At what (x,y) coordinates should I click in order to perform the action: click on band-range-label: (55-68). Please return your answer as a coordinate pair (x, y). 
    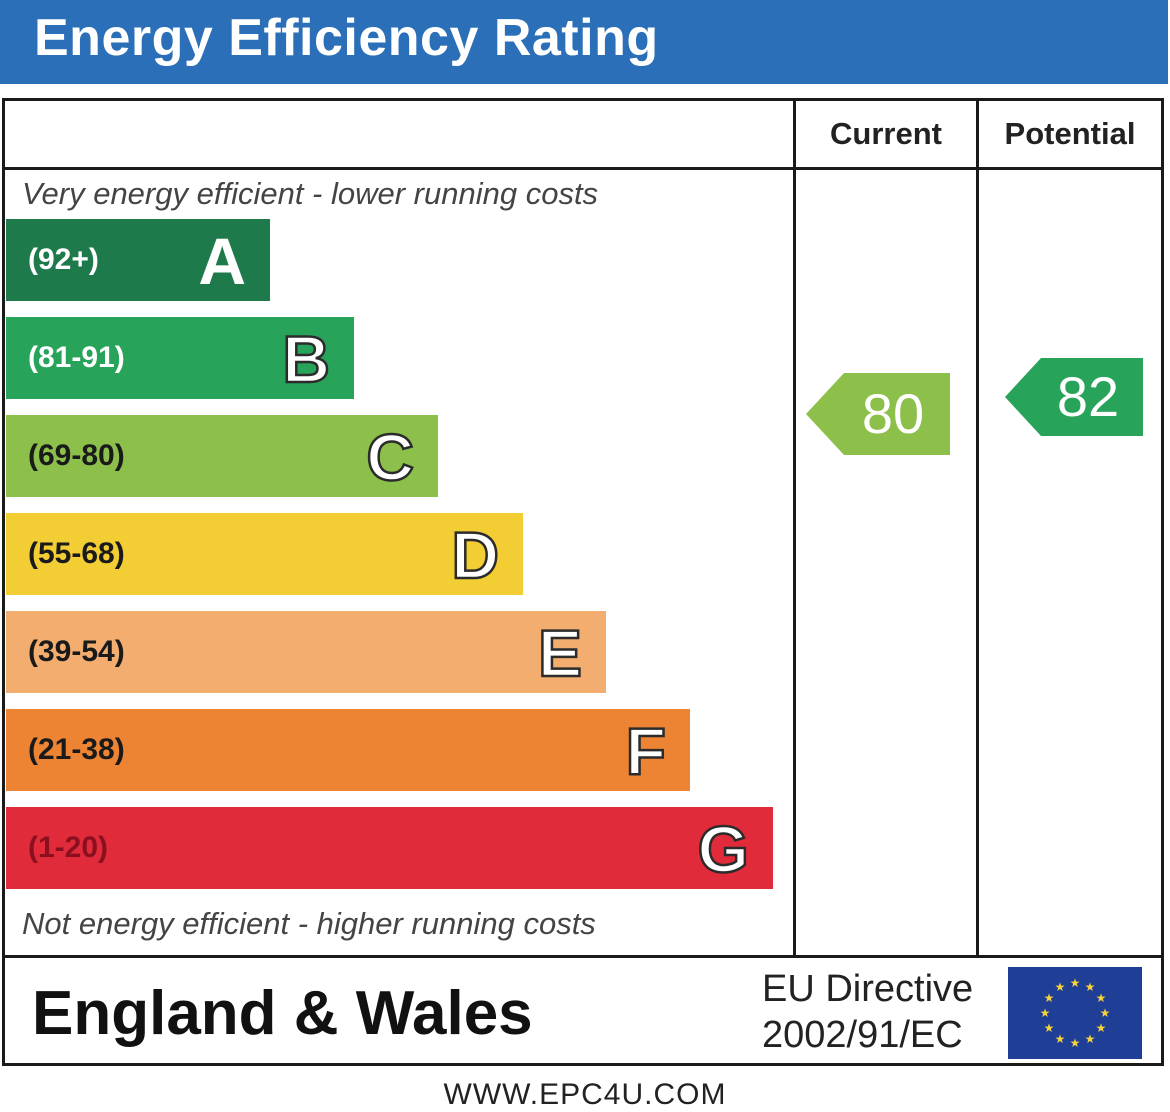
    Looking at the image, I should click on (76, 553).